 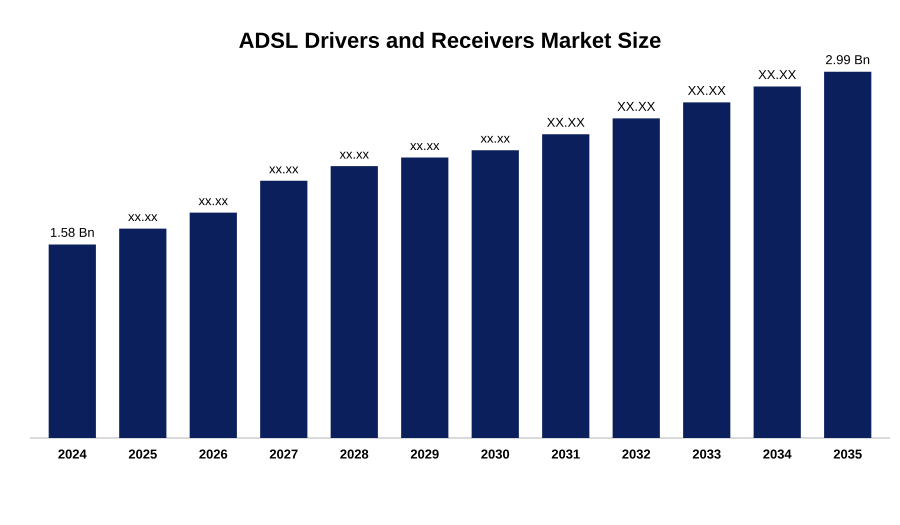 What do you see at coordinates (495, 454) in the screenshot?
I see `x-tick-label: 2030` at bounding box center [495, 454].